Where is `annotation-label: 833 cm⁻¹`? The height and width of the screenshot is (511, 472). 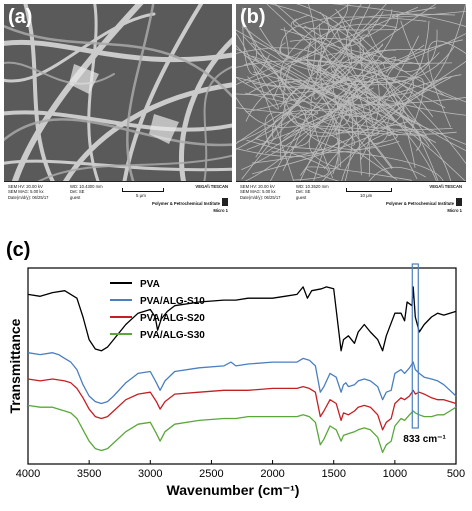 annotation-label: 833 cm⁻¹ is located at coordinates (424, 439).